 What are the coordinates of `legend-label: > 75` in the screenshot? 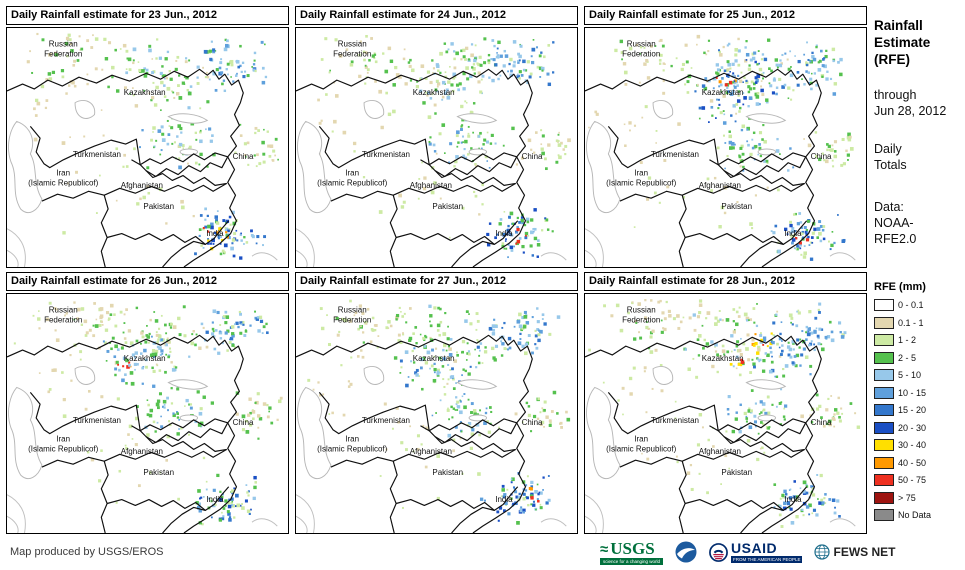 It's located at (907, 497).